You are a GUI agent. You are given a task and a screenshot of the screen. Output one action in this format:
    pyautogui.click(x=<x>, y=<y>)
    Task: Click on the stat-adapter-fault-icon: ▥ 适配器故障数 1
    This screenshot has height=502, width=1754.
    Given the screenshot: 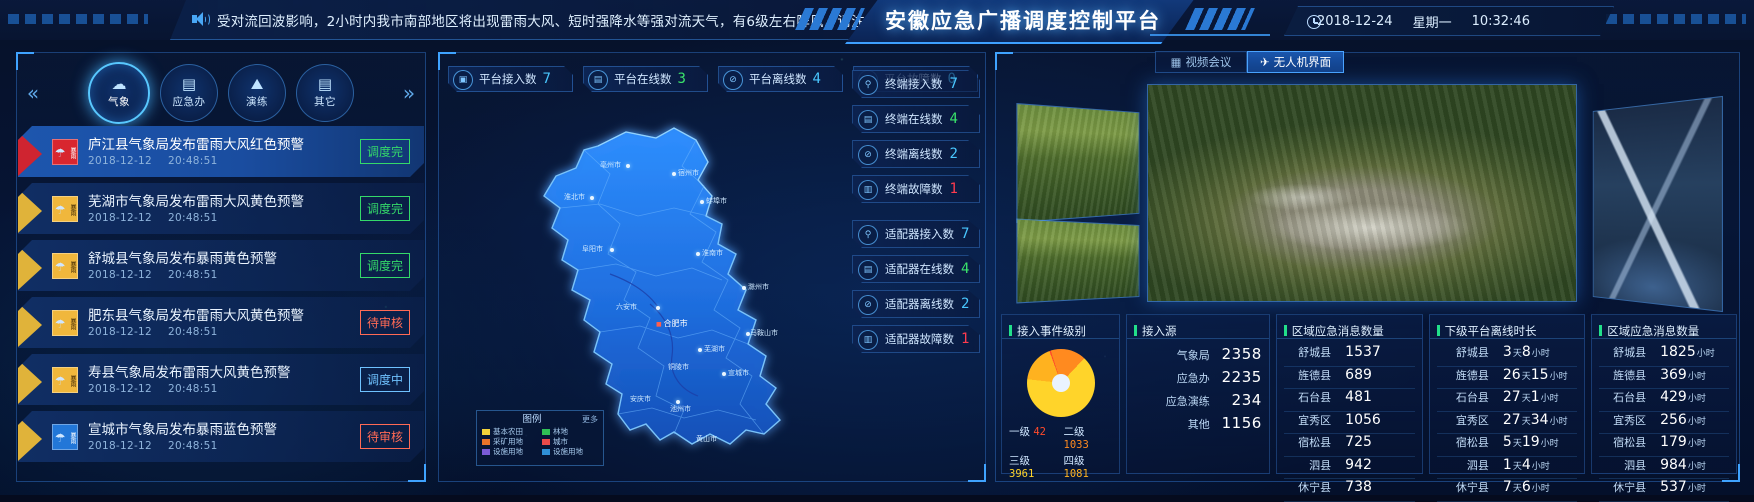 What is the action you would take?
    pyautogui.click(x=916, y=339)
    